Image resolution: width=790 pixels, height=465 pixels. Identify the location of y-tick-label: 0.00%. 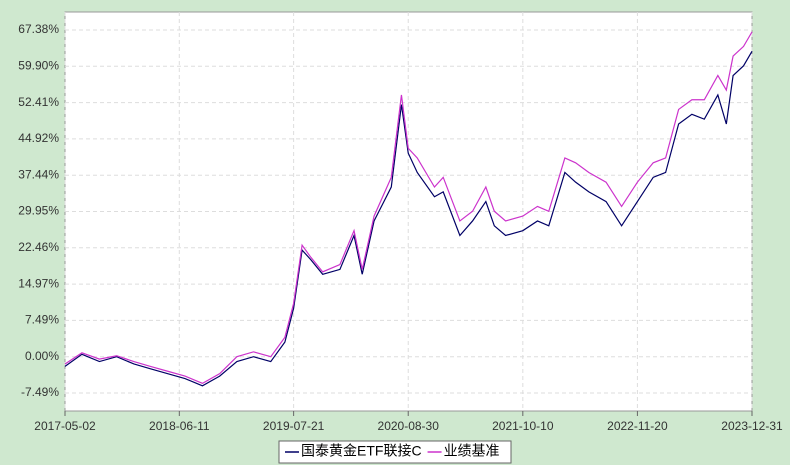
(42, 356).